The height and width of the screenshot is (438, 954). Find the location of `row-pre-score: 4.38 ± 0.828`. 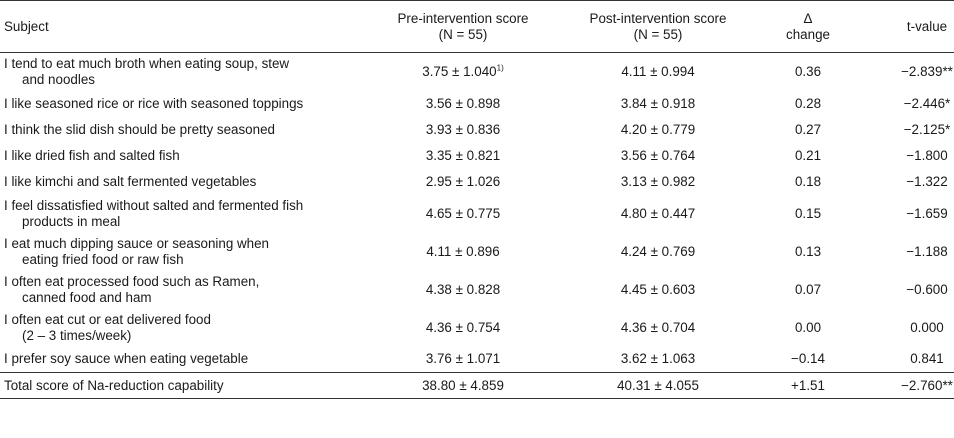

row-pre-score: 4.38 ± 0.828 is located at coordinates (463, 289).